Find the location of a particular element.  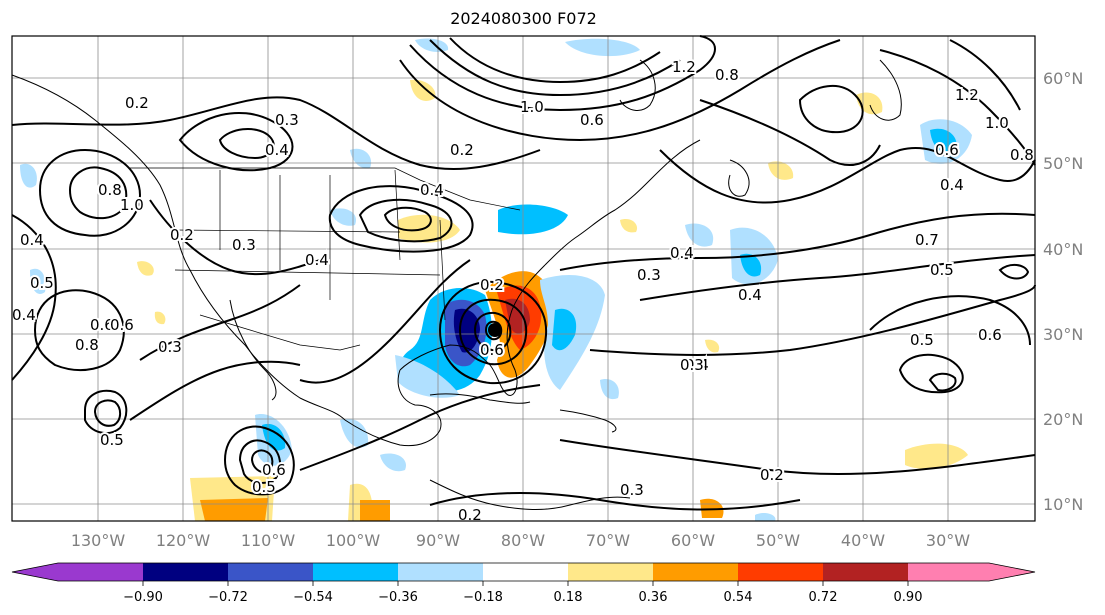

contour-label: 1.2 is located at coordinates (967, 95).